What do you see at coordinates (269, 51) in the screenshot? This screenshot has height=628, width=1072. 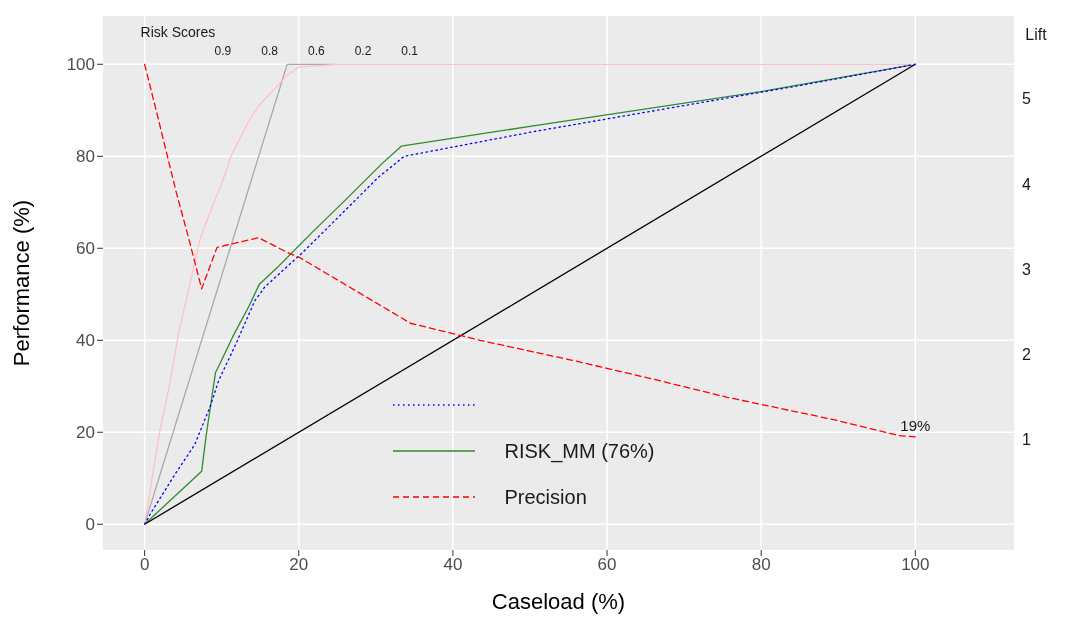 I see `annotation: 0.8` at bounding box center [269, 51].